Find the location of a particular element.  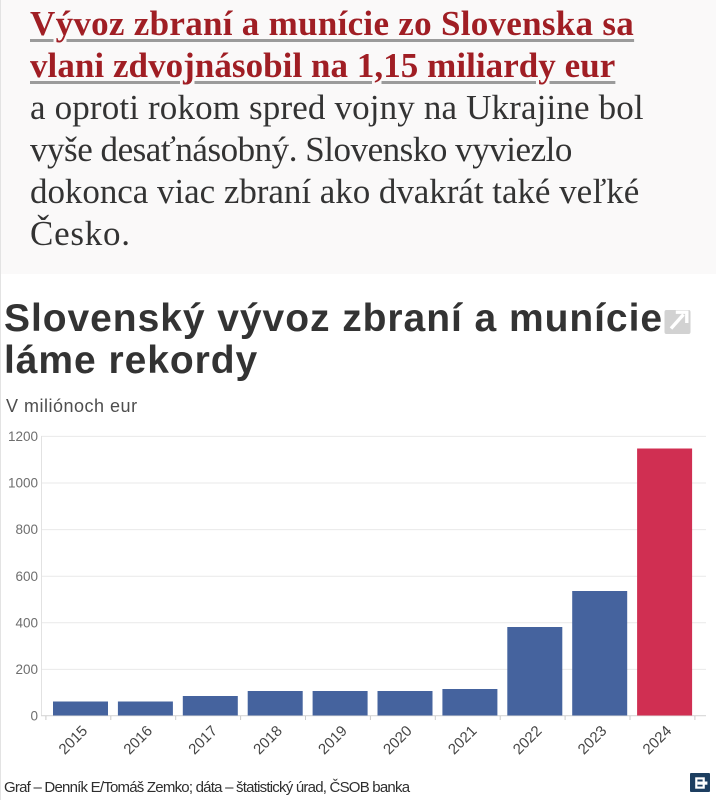

svg-text: 800 is located at coordinates (26, 529).